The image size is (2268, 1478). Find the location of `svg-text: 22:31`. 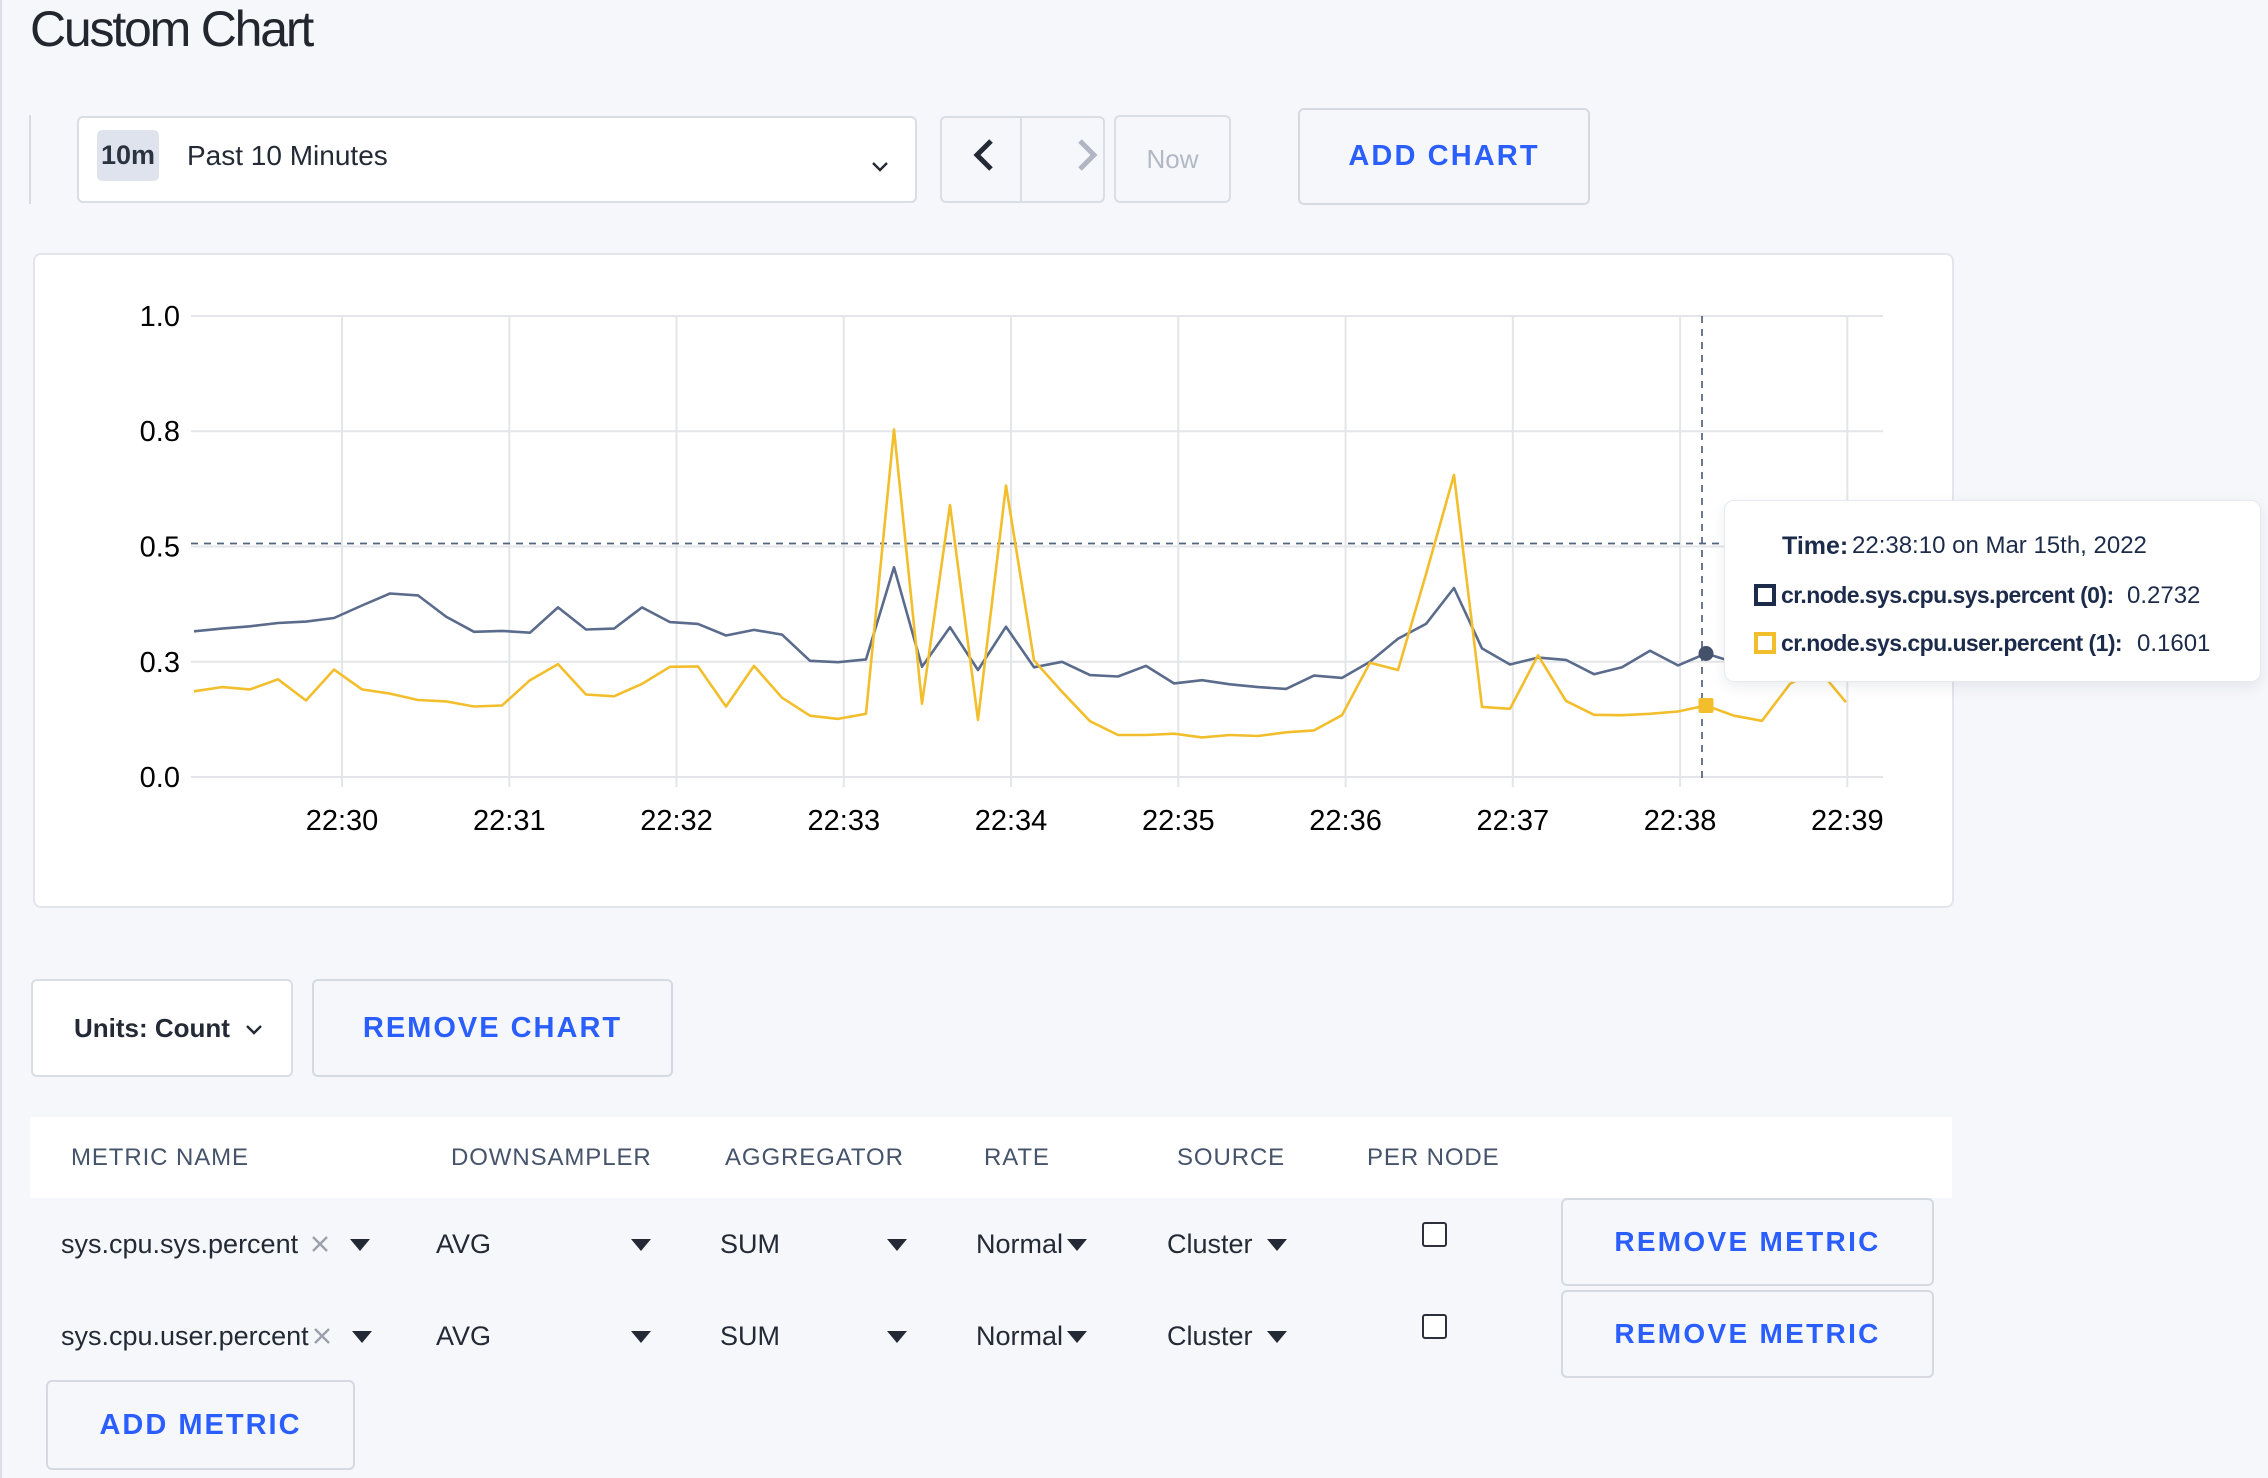

svg-text: 22:31 is located at coordinates (509, 821).